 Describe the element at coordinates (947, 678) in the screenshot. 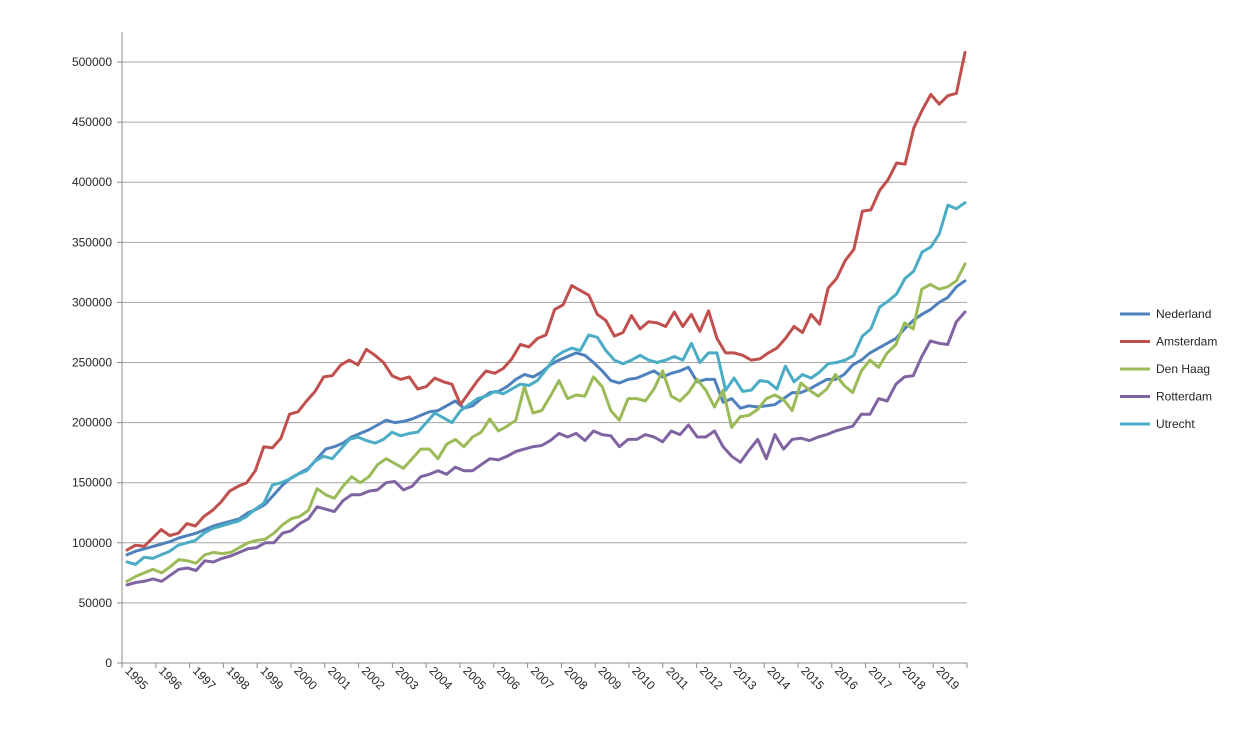

I see `x-tick-label: 2019` at that location.